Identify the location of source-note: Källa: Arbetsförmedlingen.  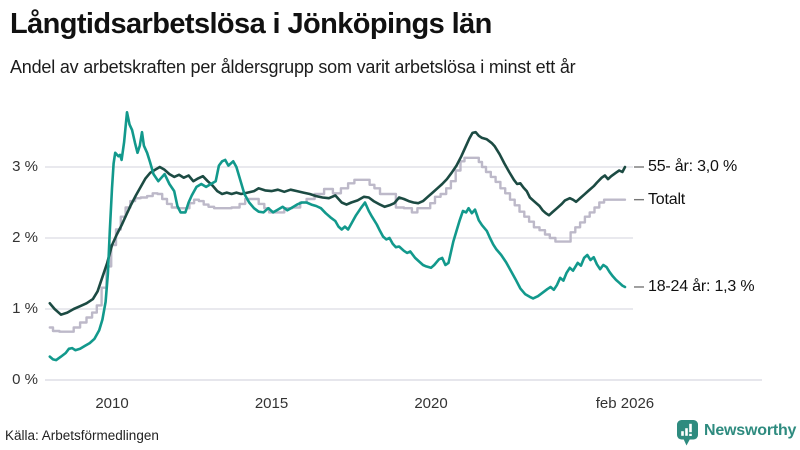
(82, 435).